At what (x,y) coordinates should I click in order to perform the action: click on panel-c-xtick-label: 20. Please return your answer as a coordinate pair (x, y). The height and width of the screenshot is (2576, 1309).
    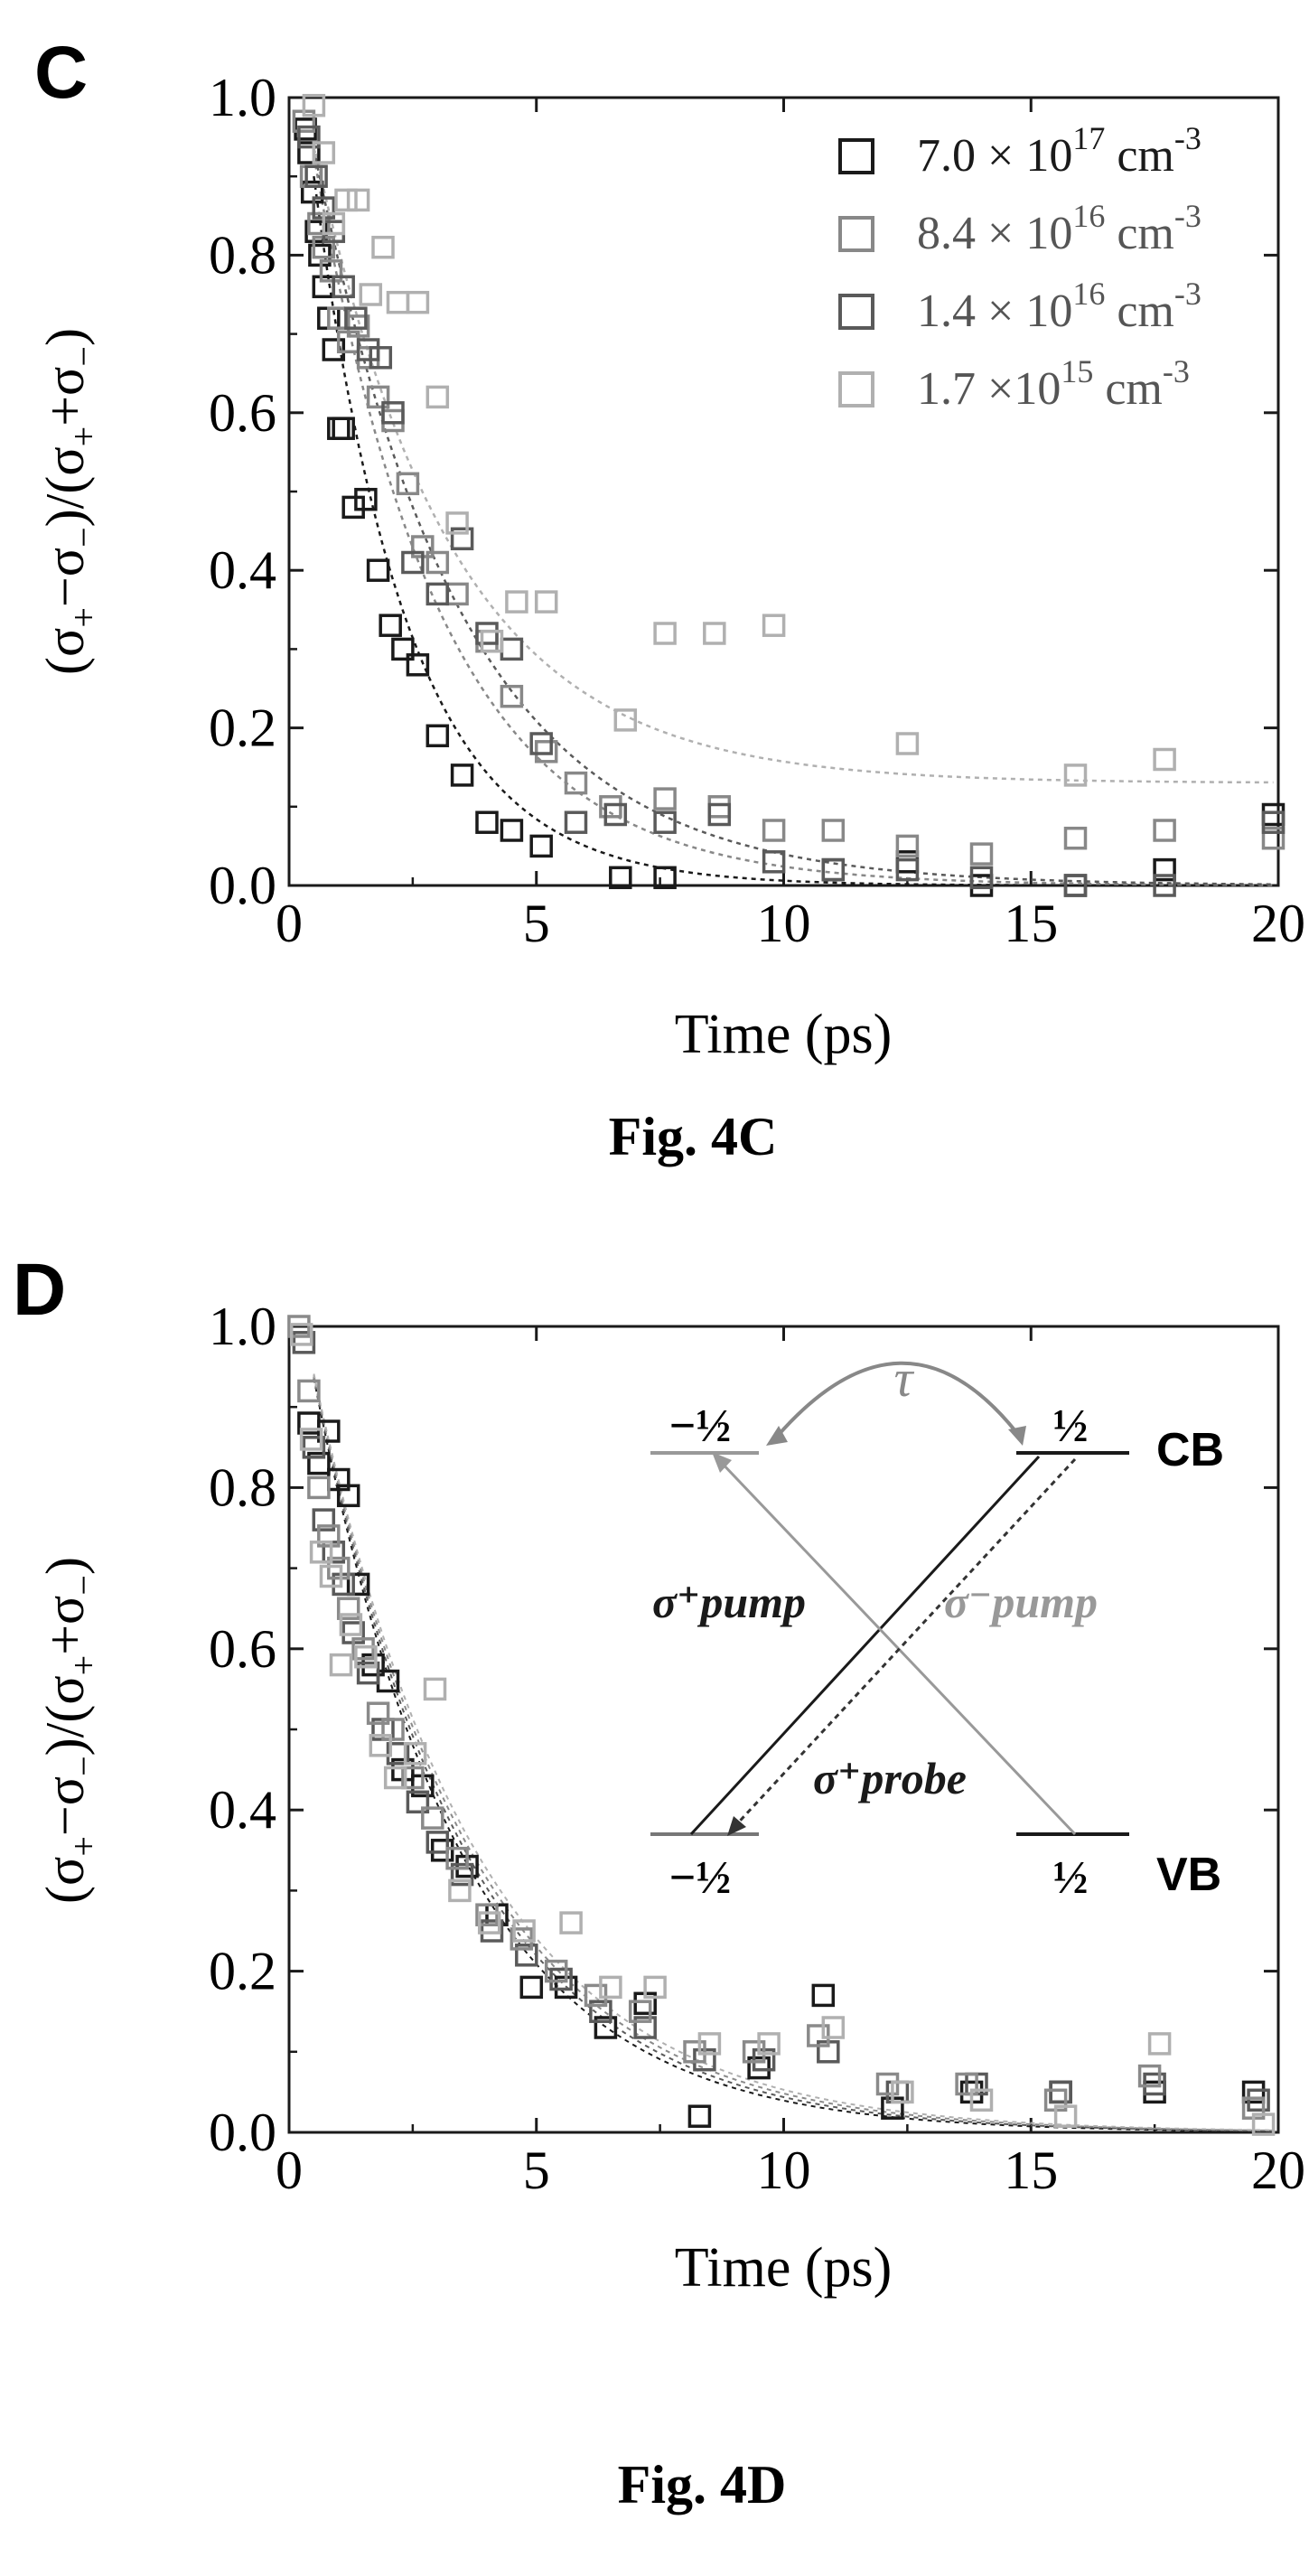
    Looking at the image, I should click on (1278, 923).